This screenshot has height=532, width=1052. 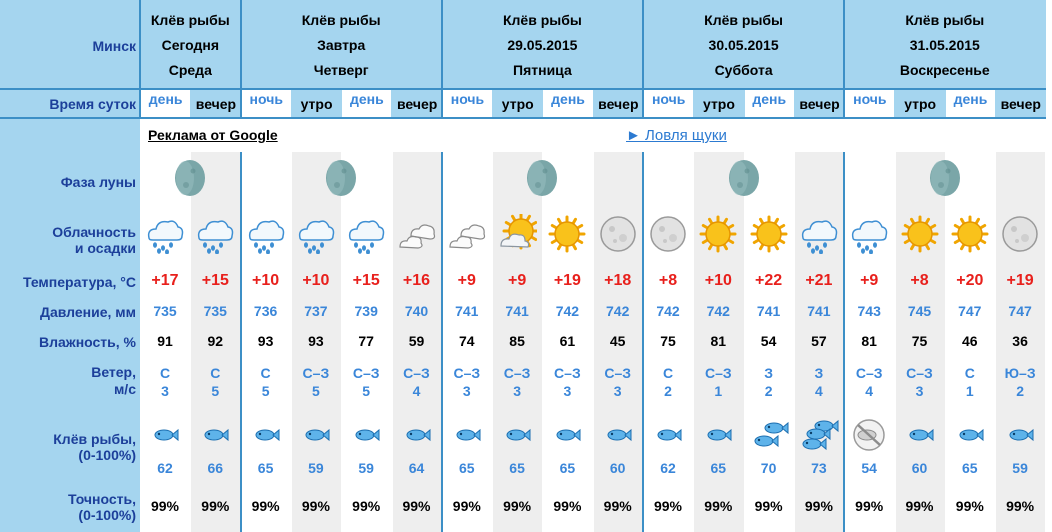 What do you see at coordinates (869, 311) in the screenshot?
I see `cell-pressure: 743` at bounding box center [869, 311].